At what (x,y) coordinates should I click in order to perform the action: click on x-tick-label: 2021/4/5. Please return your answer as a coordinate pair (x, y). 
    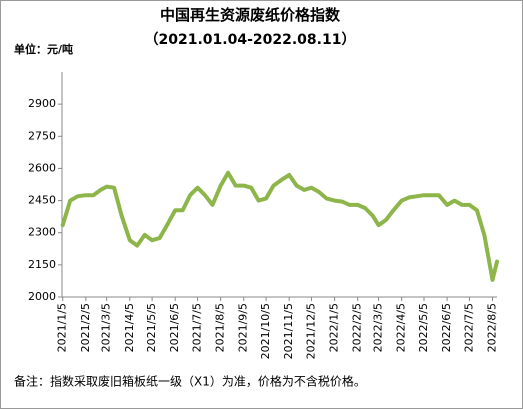
    Looking at the image, I should click on (129, 327).